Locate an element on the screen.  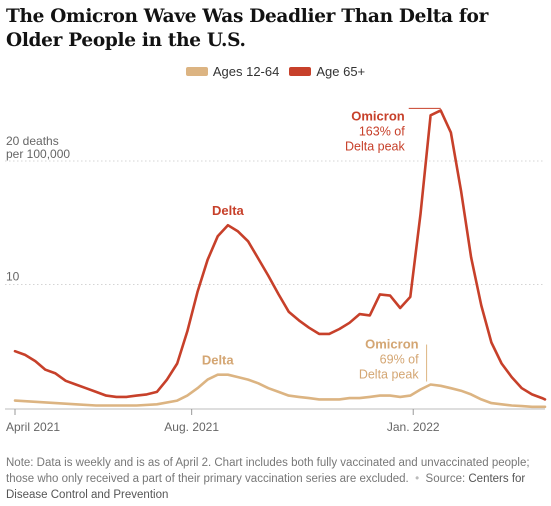
y-tick-label-20-line2: per 100,000 is located at coordinates (38, 154).